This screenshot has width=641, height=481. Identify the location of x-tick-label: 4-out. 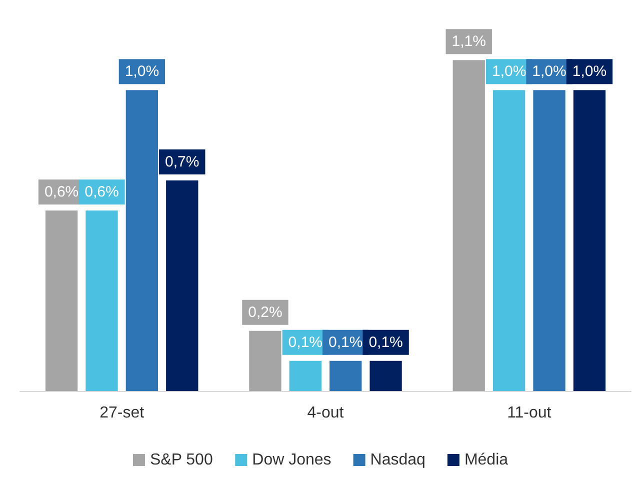
(325, 413).